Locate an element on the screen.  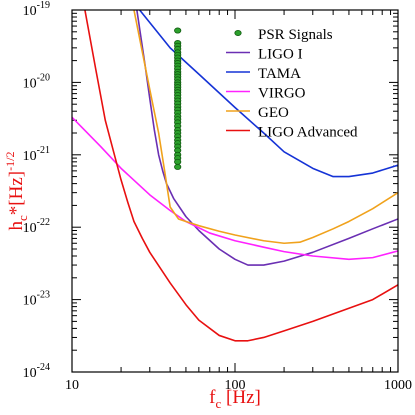
x-tick-label: 1000 is located at coordinates (398, 385).